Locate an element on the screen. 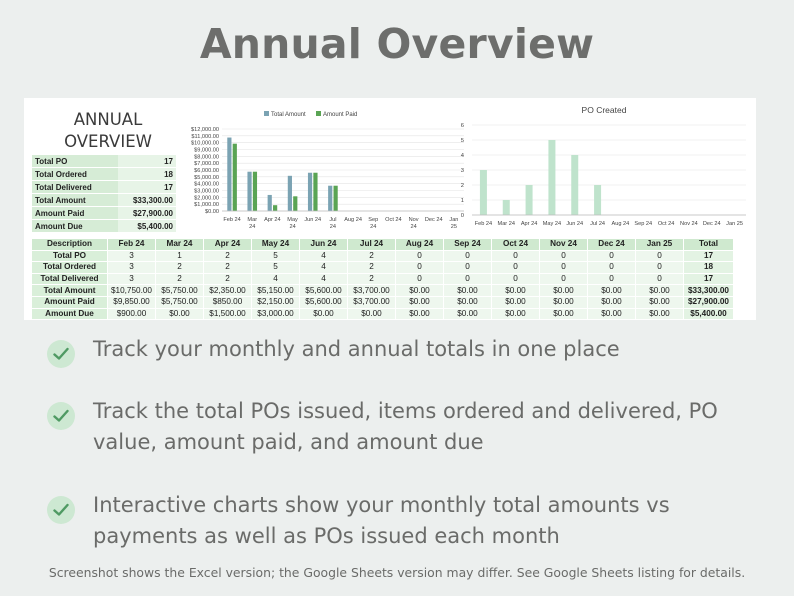  y-tick-label: $3,000.00 is located at coordinates (206, 192).